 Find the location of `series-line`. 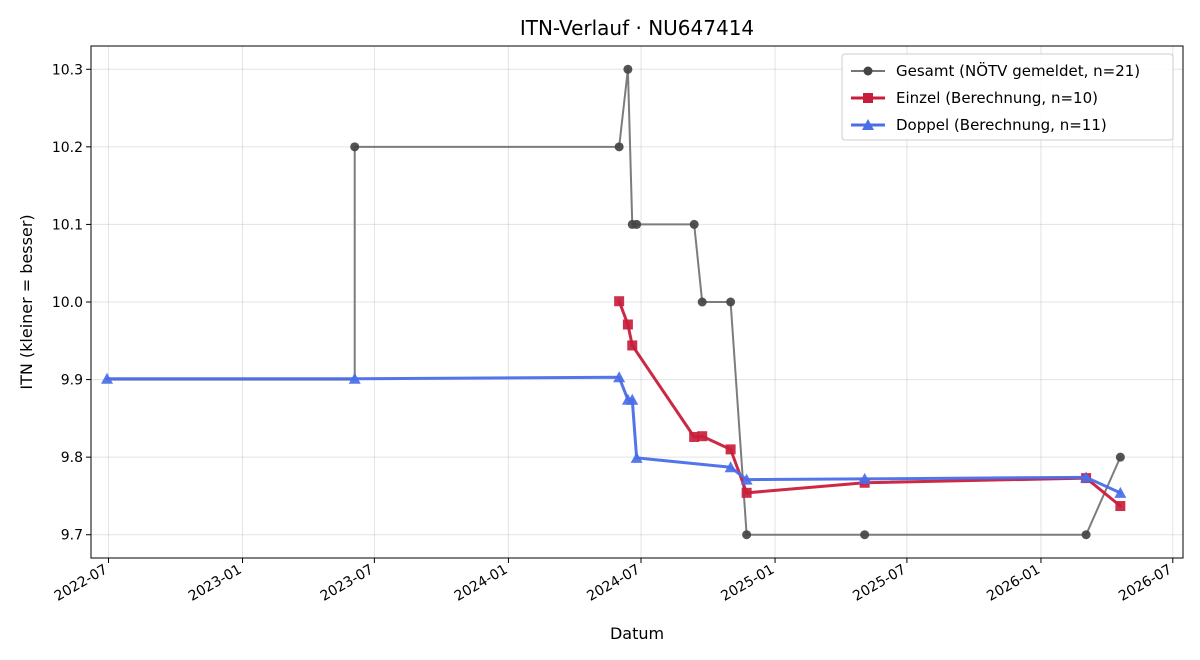

series-line is located at coordinates (869, 403).